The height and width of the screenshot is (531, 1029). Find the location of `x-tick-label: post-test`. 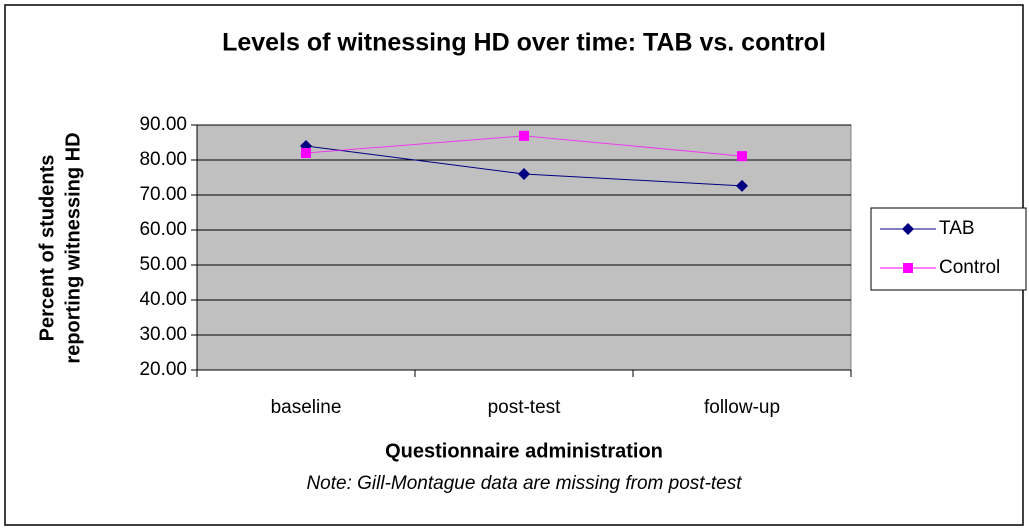

x-tick-label: post-test is located at coordinates (525, 407).